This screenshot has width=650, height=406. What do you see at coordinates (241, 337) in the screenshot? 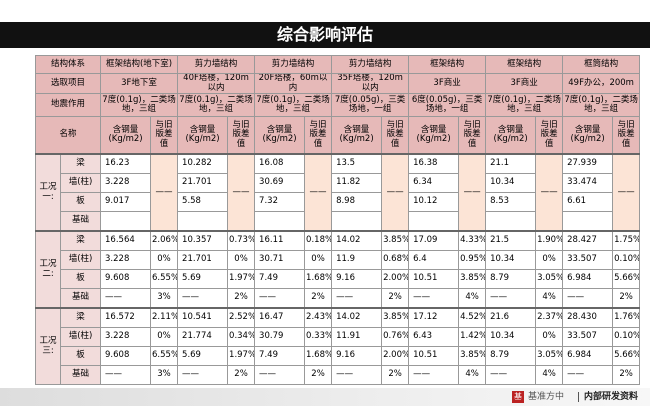
I see `diff-cell: 0.34%` at bounding box center [241, 337].